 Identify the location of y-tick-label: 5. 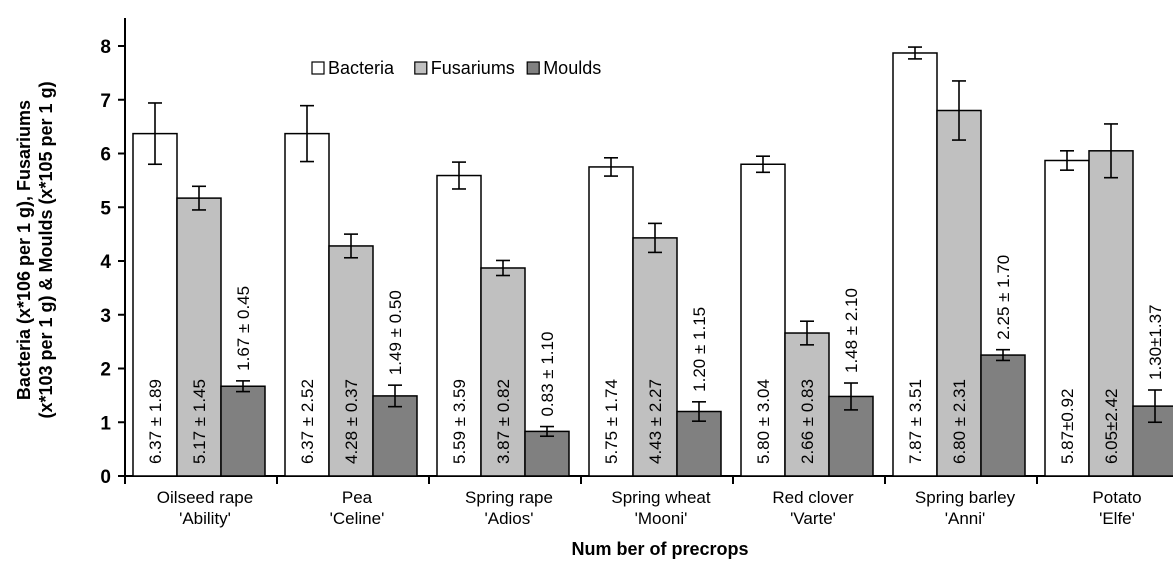
(105, 208).